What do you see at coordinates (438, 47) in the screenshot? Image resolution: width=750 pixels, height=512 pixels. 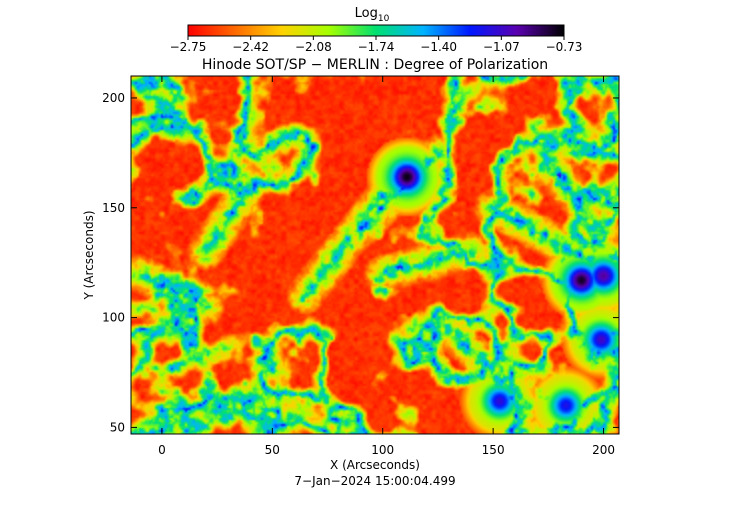 I see `colorbar-tick-label: −1.40` at bounding box center [438, 47].